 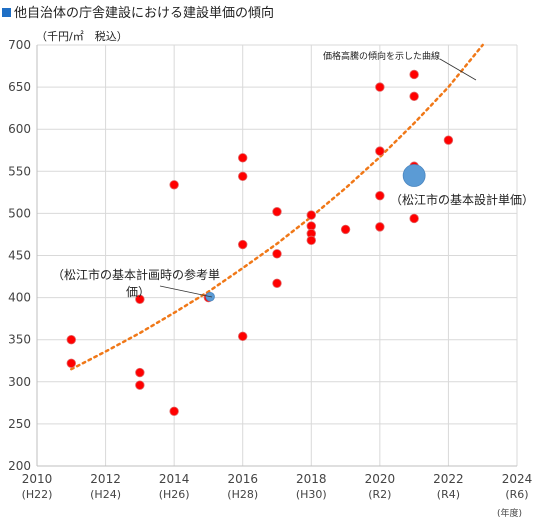 I want to click on x-tick-era-label: (H26), so click(x=174, y=494).